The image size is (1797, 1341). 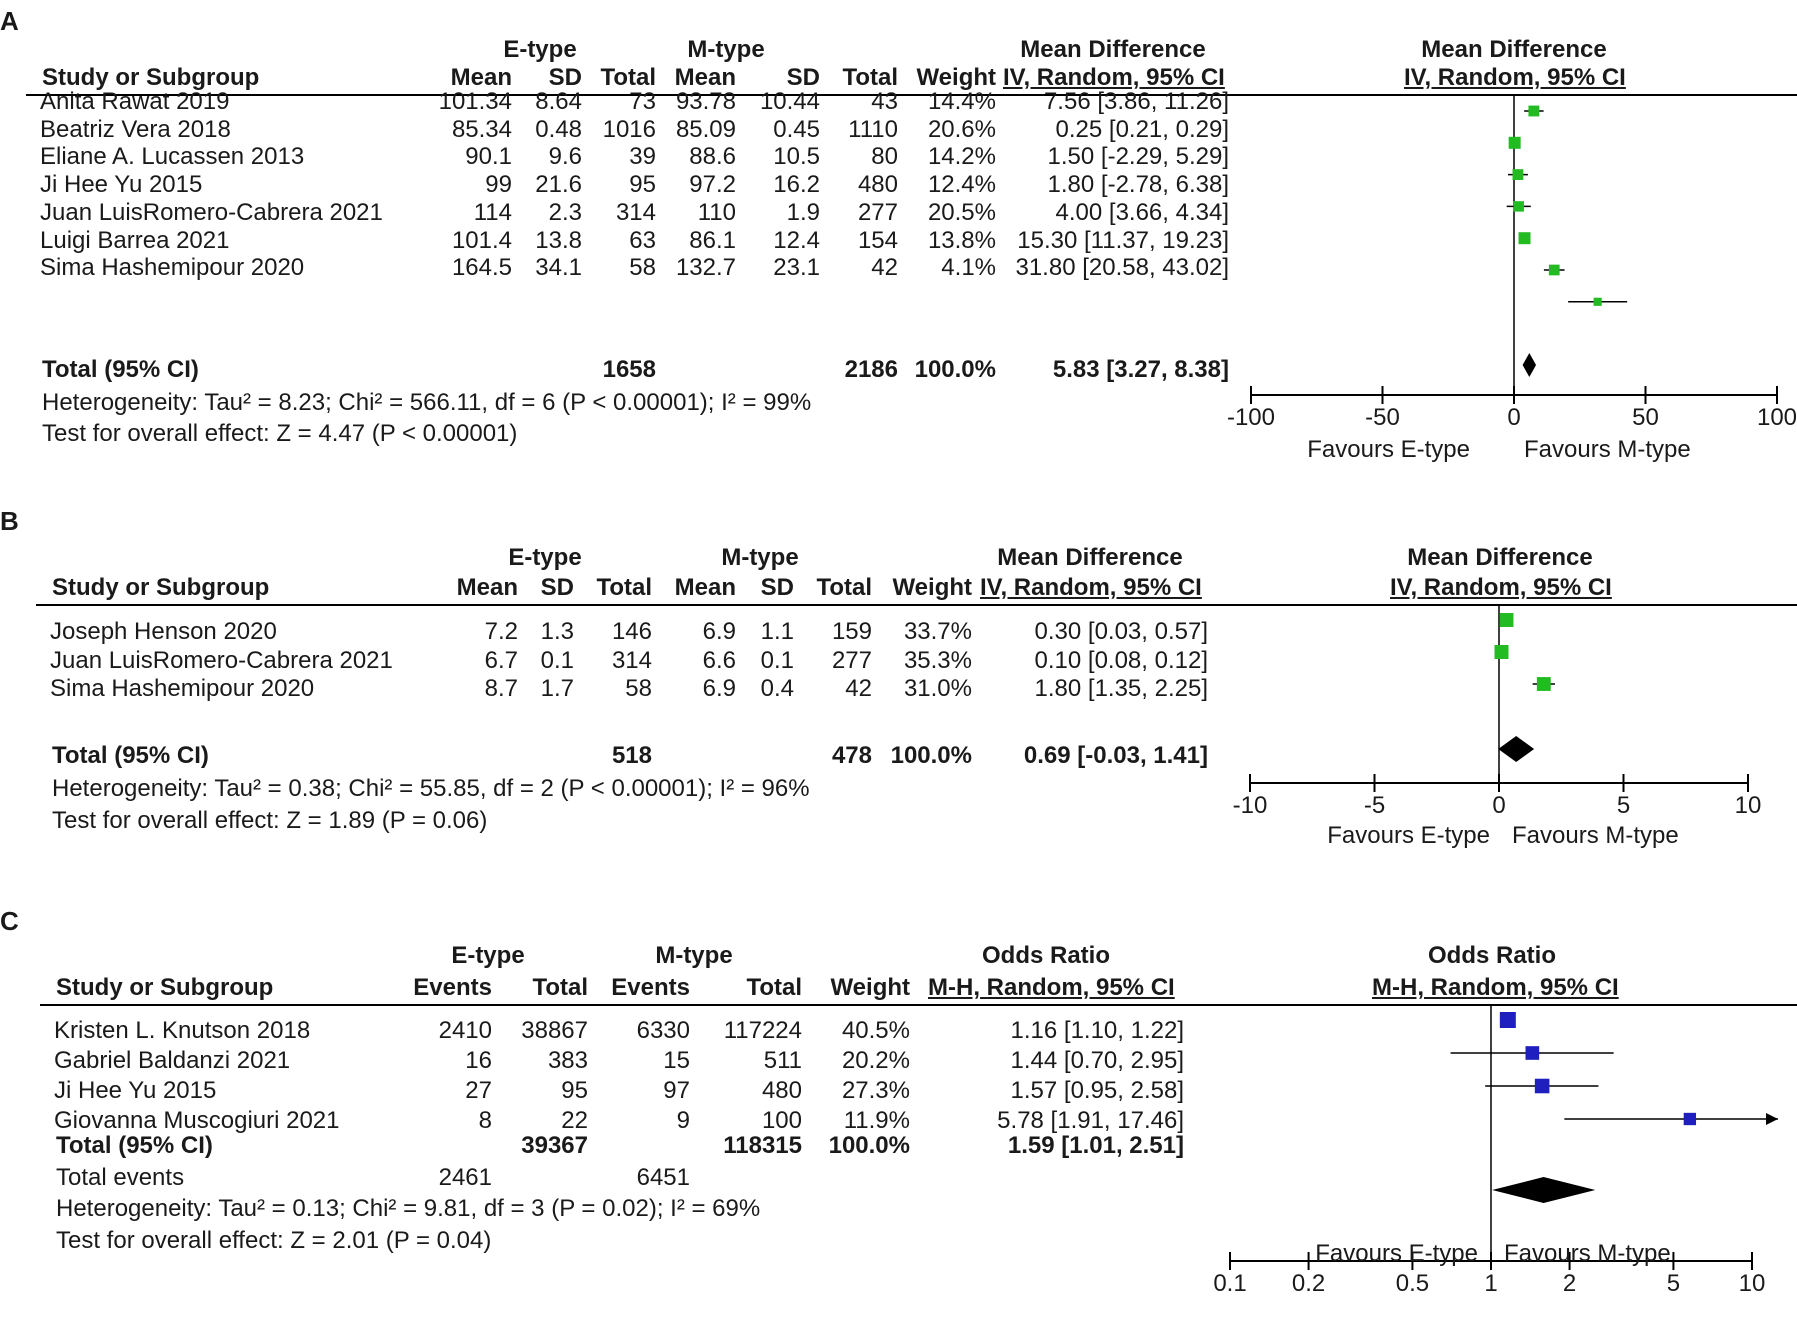 What do you see at coordinates (624, 587) in the screenshot?
I see `col-total1: Total` at bounding box center [624, 587].